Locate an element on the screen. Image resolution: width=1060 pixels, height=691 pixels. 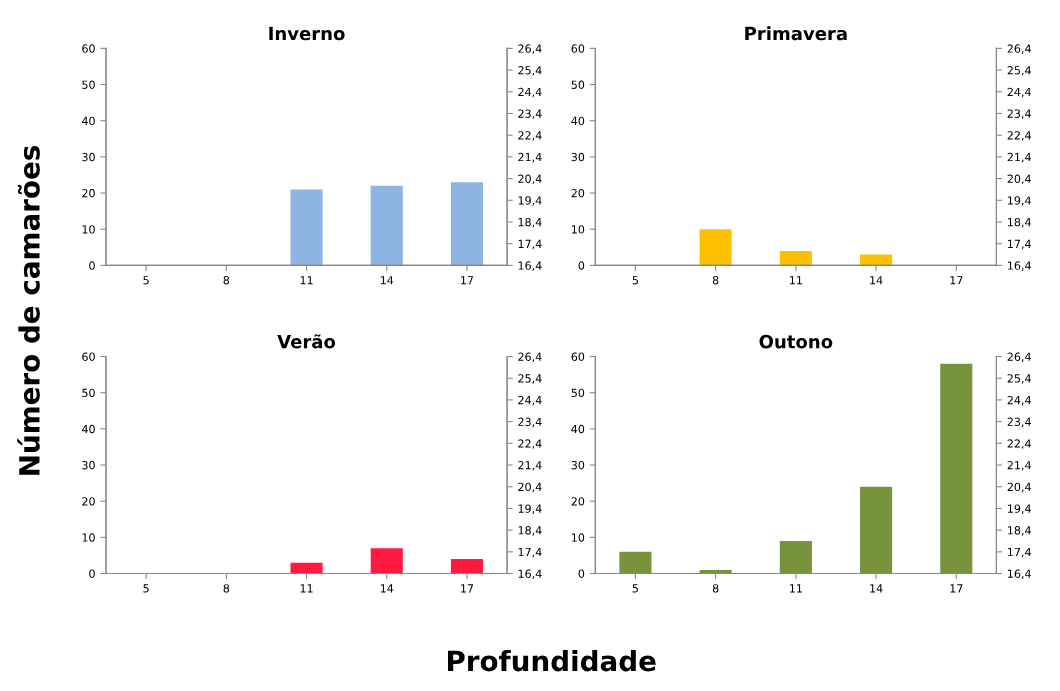
chart-title: Primavera is located at coordinates (796, 33).